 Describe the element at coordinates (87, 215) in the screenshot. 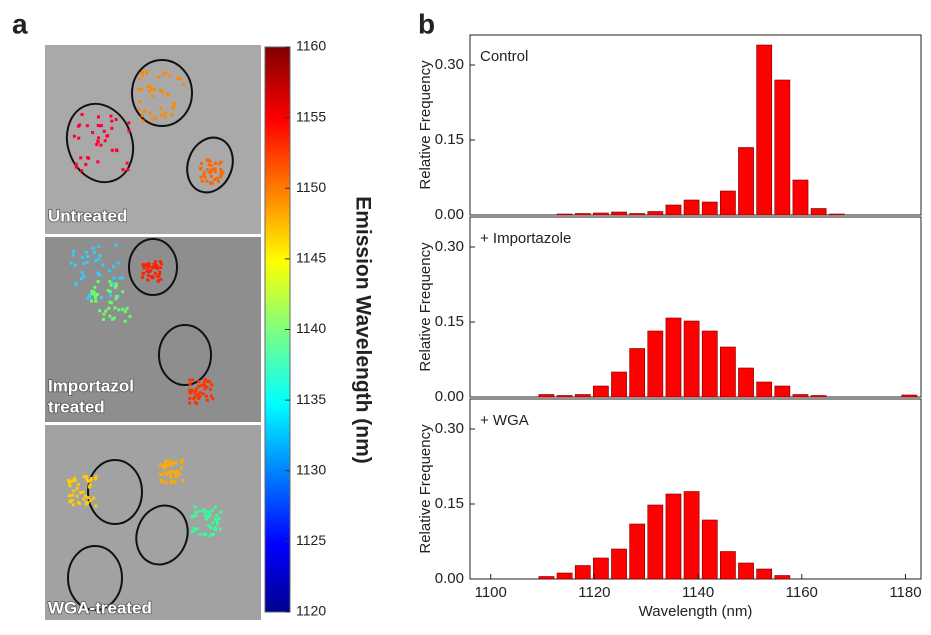

I see `image-label: Untreated` at that location.